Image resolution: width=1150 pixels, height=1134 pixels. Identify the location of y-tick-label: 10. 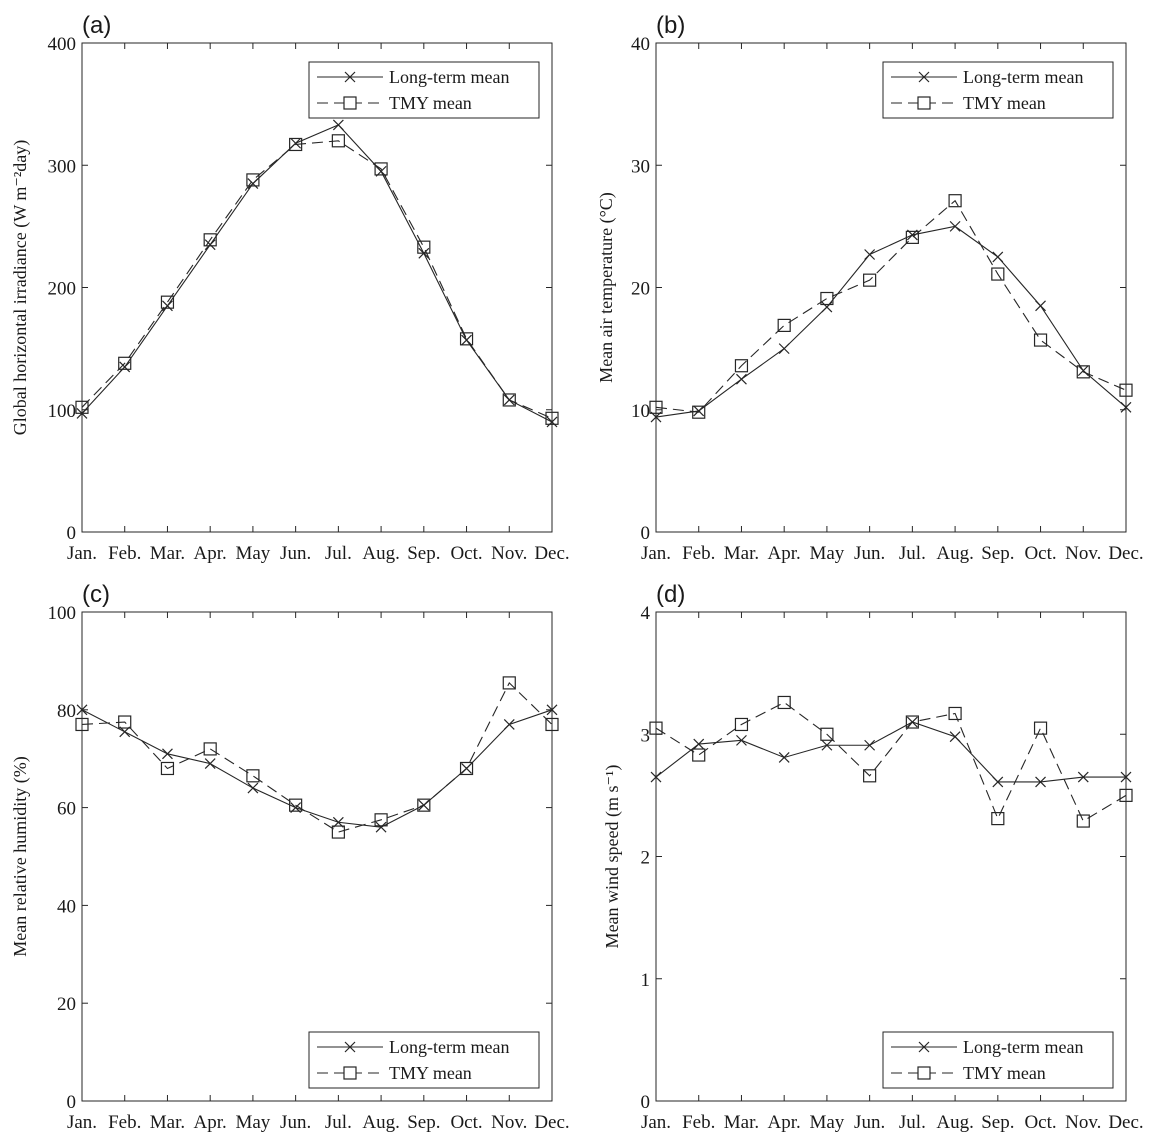
(640, 411).